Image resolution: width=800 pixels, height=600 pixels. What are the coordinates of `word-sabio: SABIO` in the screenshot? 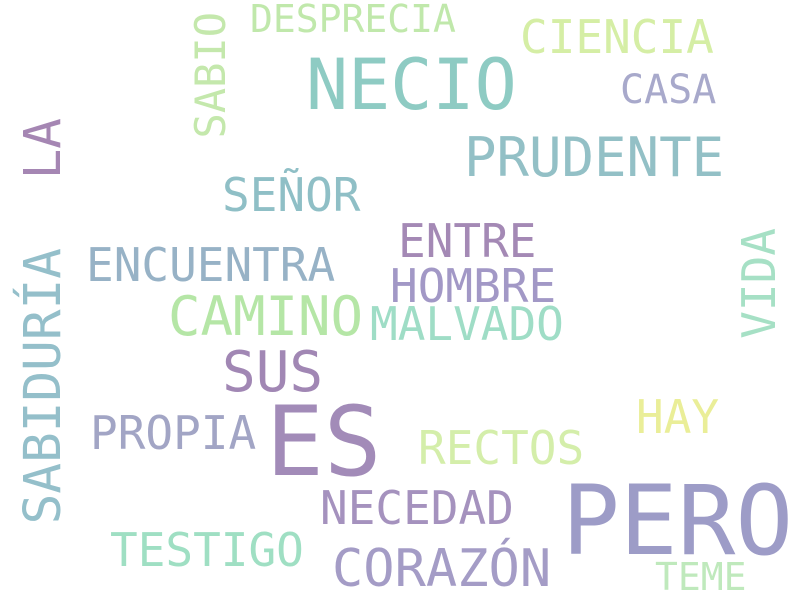 It's located at (210, 75).